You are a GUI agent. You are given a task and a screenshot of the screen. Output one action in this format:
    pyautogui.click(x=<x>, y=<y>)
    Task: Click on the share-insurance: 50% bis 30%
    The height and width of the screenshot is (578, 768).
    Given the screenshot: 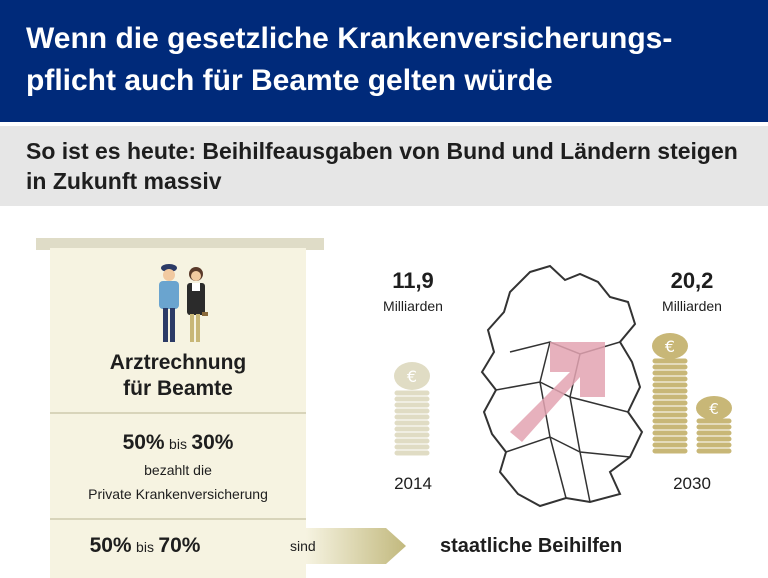 What is the action you would take?
    pyautogui.click(x=178, y=443)
    